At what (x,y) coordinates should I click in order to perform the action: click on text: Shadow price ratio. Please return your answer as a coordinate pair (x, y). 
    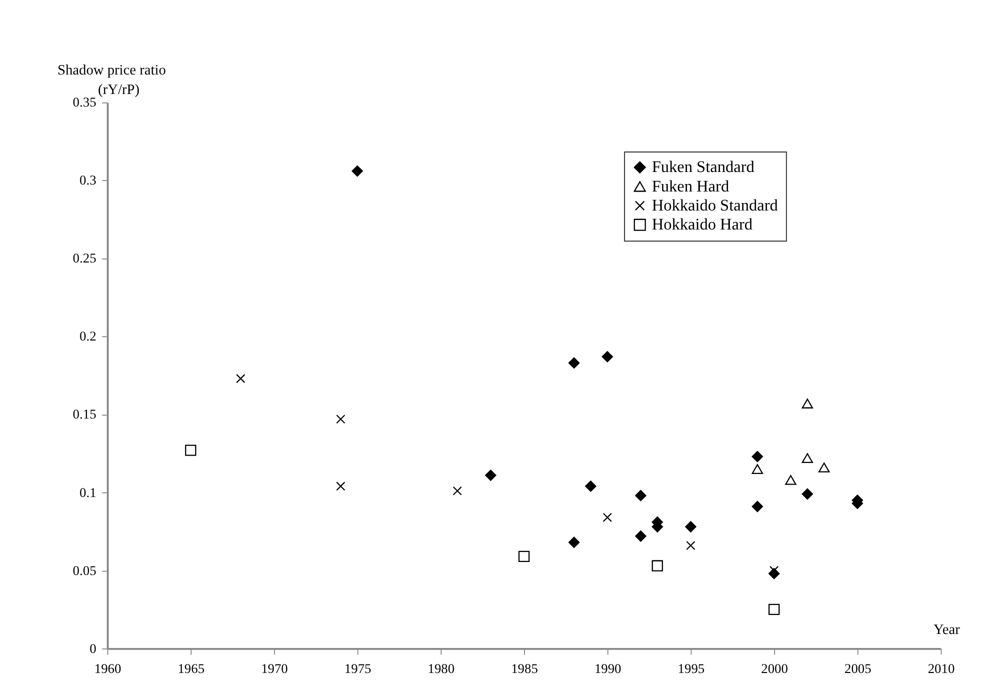
    Looking at the image, I should click on (111, 70).